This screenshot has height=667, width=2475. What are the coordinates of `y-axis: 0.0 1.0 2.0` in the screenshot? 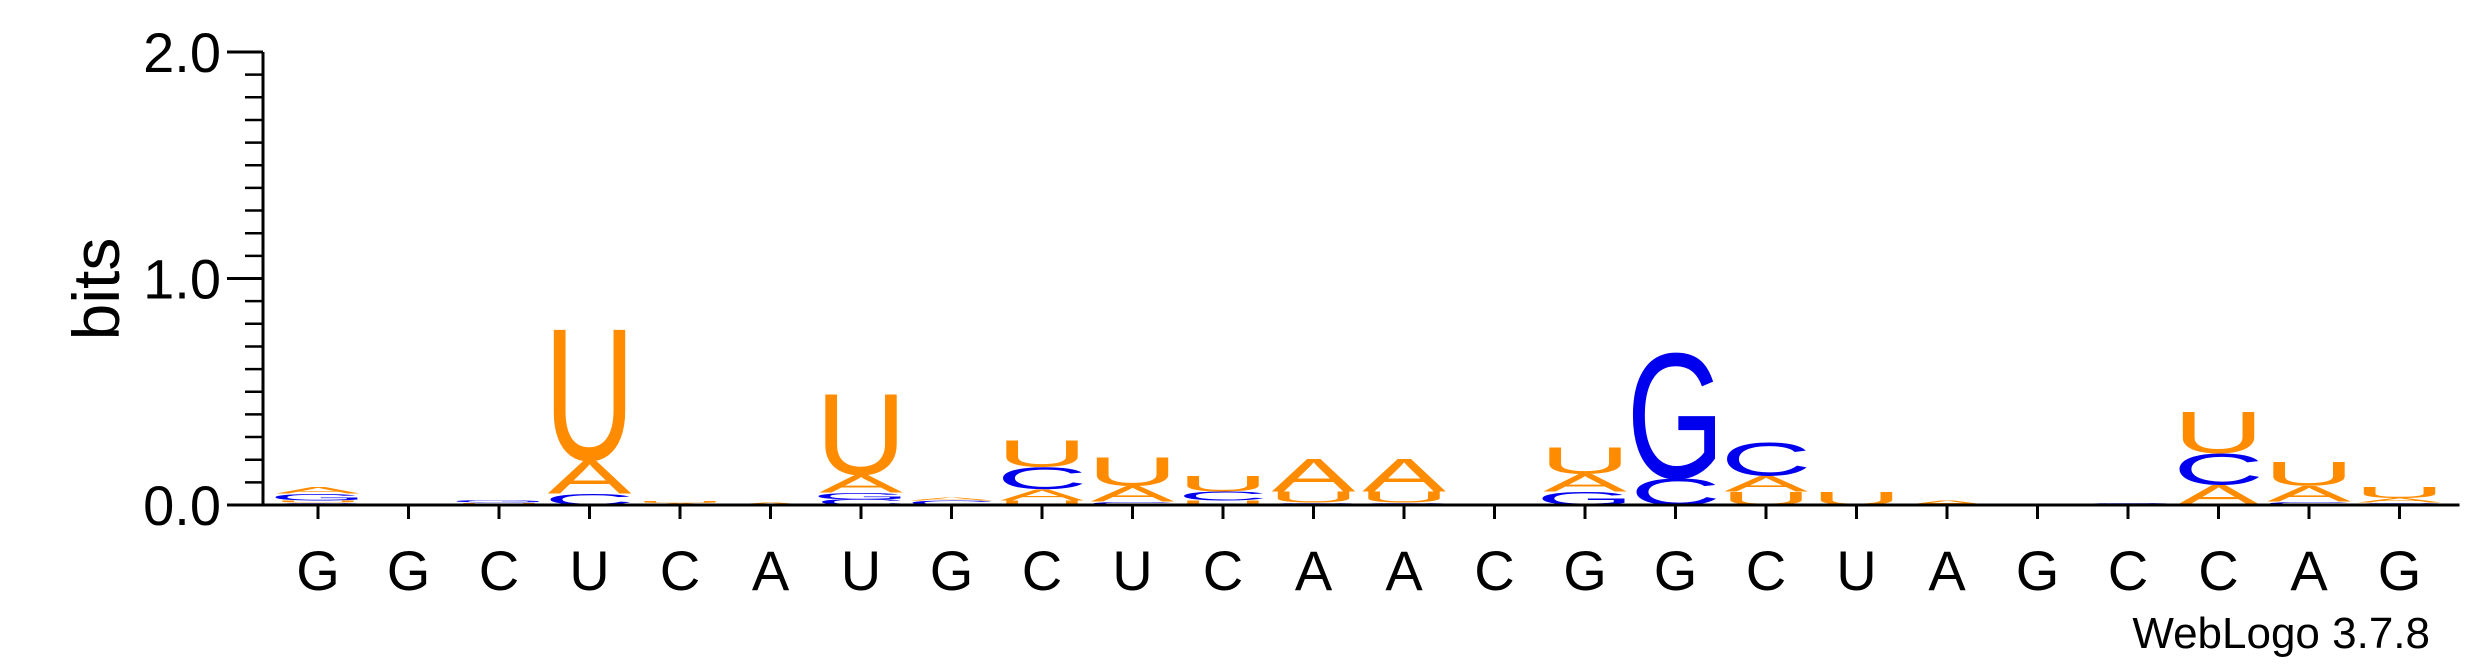 It's located at (204, 279).